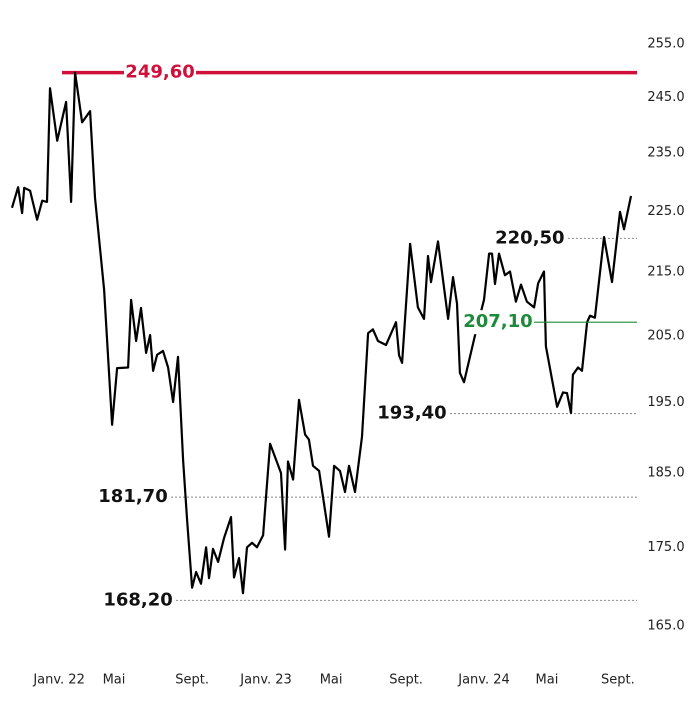 The height and width of the screenshot is (705, 700). What do you see at coordinates (665, 402) in the screenshot?
I see `y-tick-label: 195.0` at bounding box center [665, 402].